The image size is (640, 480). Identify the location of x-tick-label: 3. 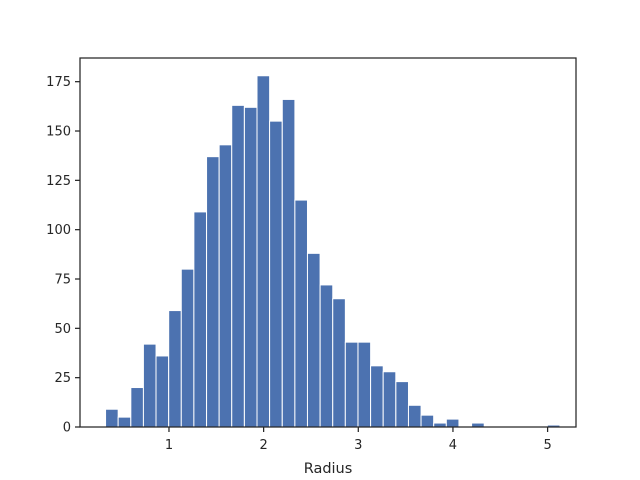
(358, 445).